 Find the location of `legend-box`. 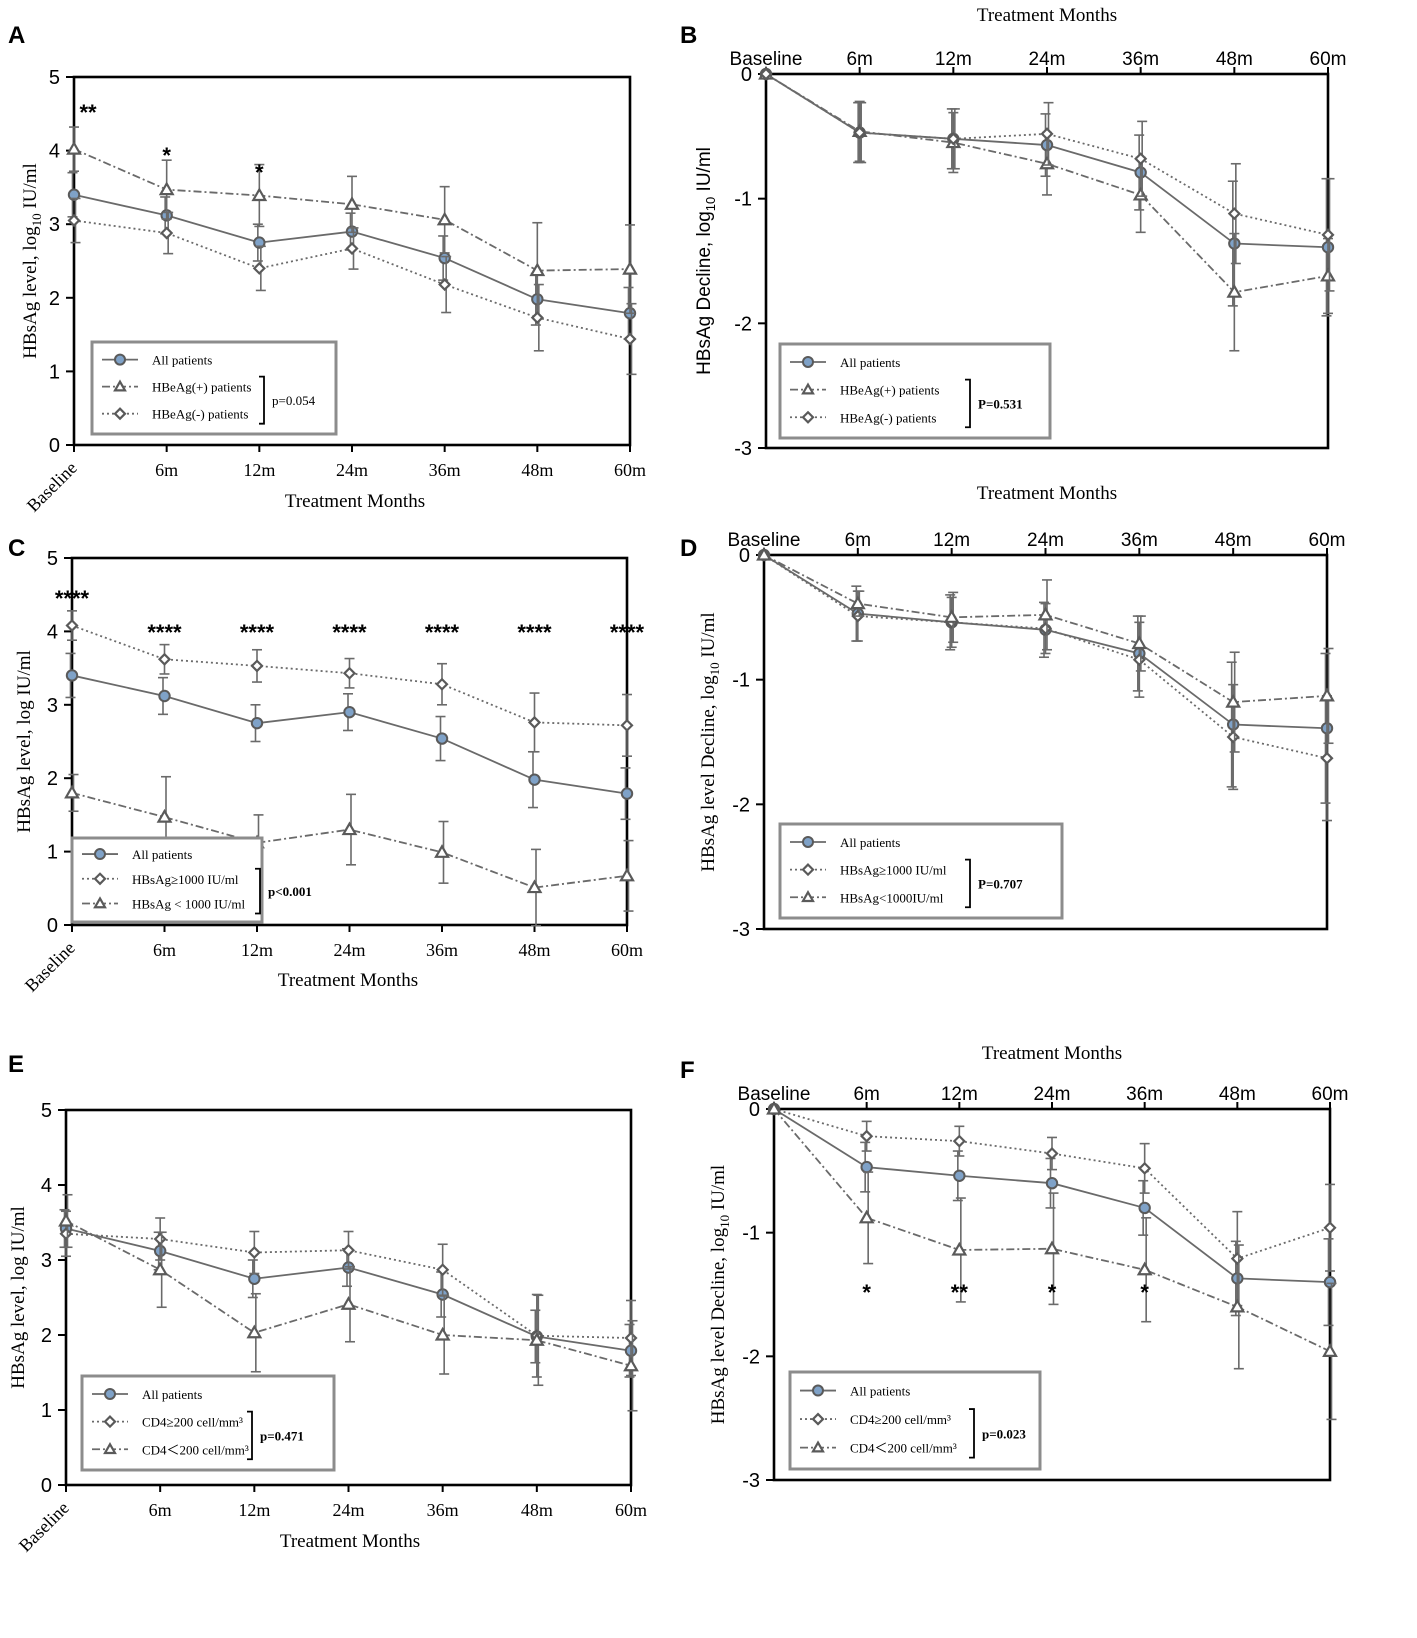

legend-box is located at coordinates (208, 1423).